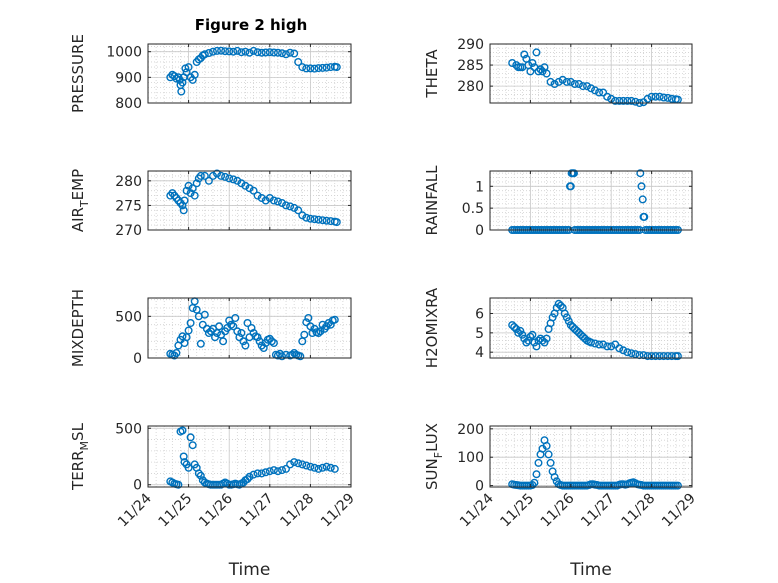 This screenshot has width=778, height=583. I want to click on subplot-5: 0 500 MIXDEPTH, so click(210, 328).